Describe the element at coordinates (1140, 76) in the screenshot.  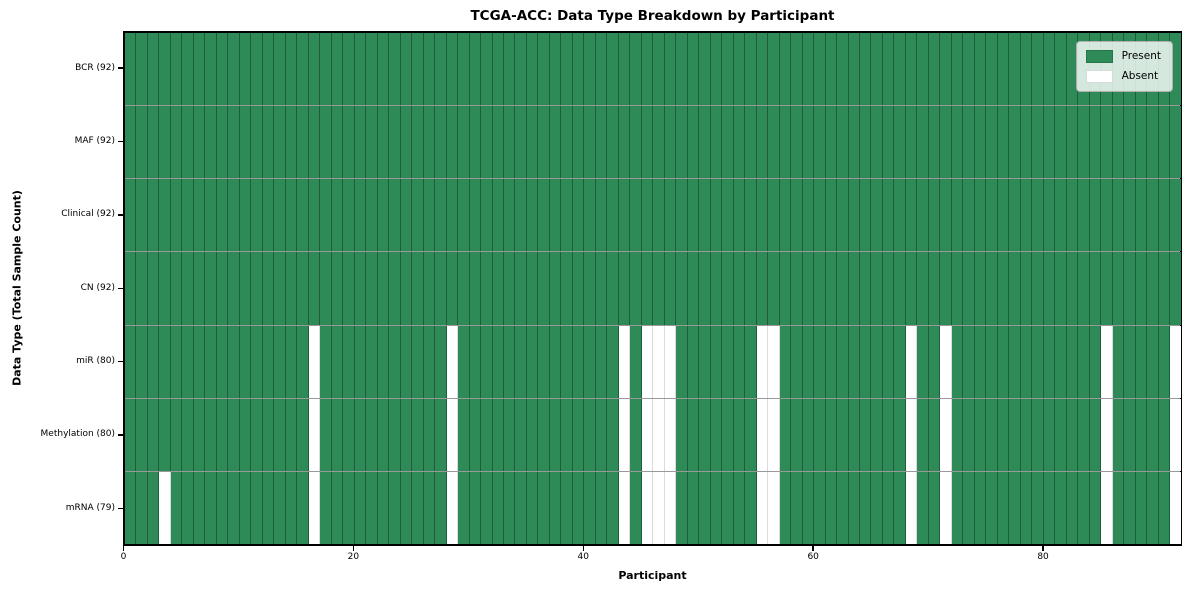
I see `legend-label: Absent` at that location.